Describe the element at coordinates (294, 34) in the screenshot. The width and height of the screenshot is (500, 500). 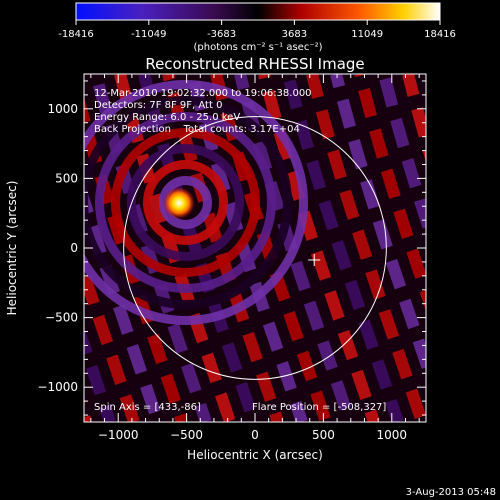
I see `colorbar-tick-label: 3683` at that location.